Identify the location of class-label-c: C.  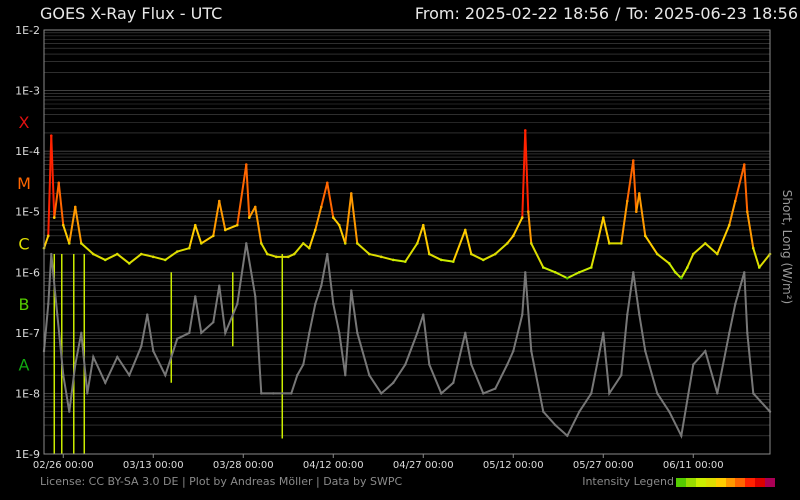
(23, 243).